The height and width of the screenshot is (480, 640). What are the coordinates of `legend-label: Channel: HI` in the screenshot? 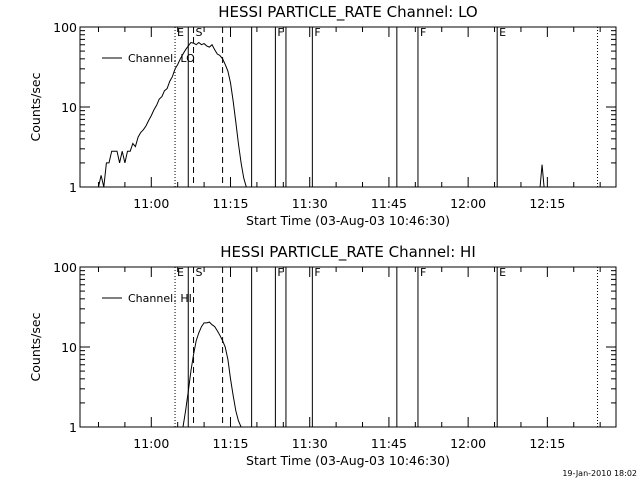 It's located at (160, 298).